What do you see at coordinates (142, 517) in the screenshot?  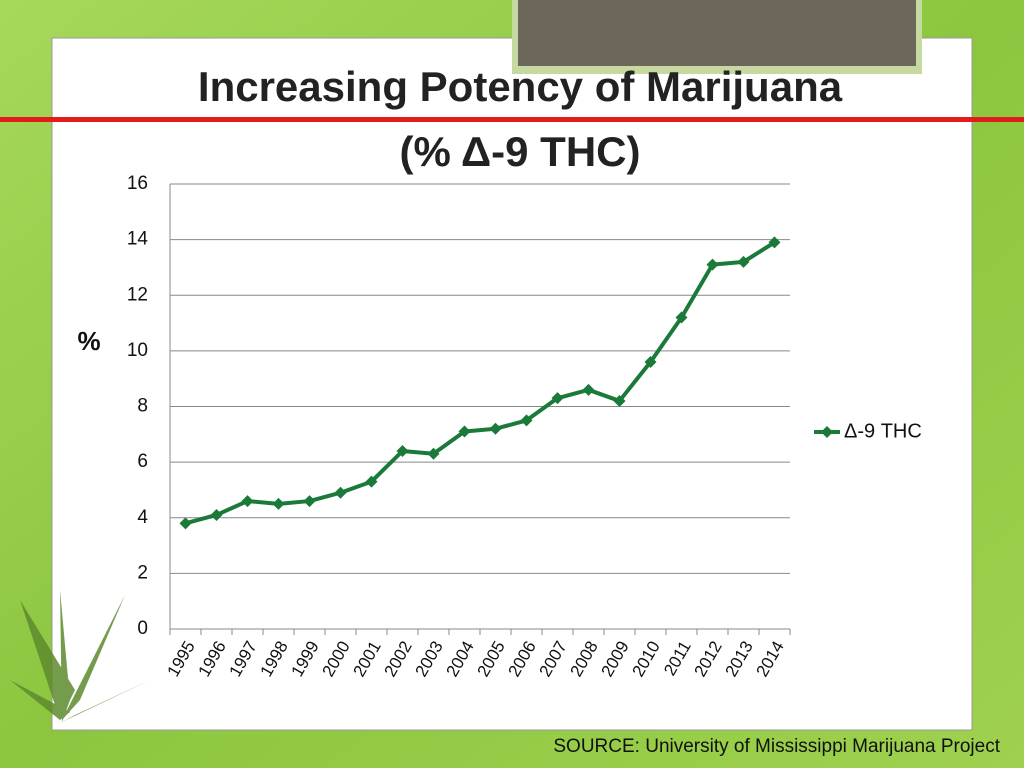 I see `y-tick-label: 4` at bounding box center [142, 517].